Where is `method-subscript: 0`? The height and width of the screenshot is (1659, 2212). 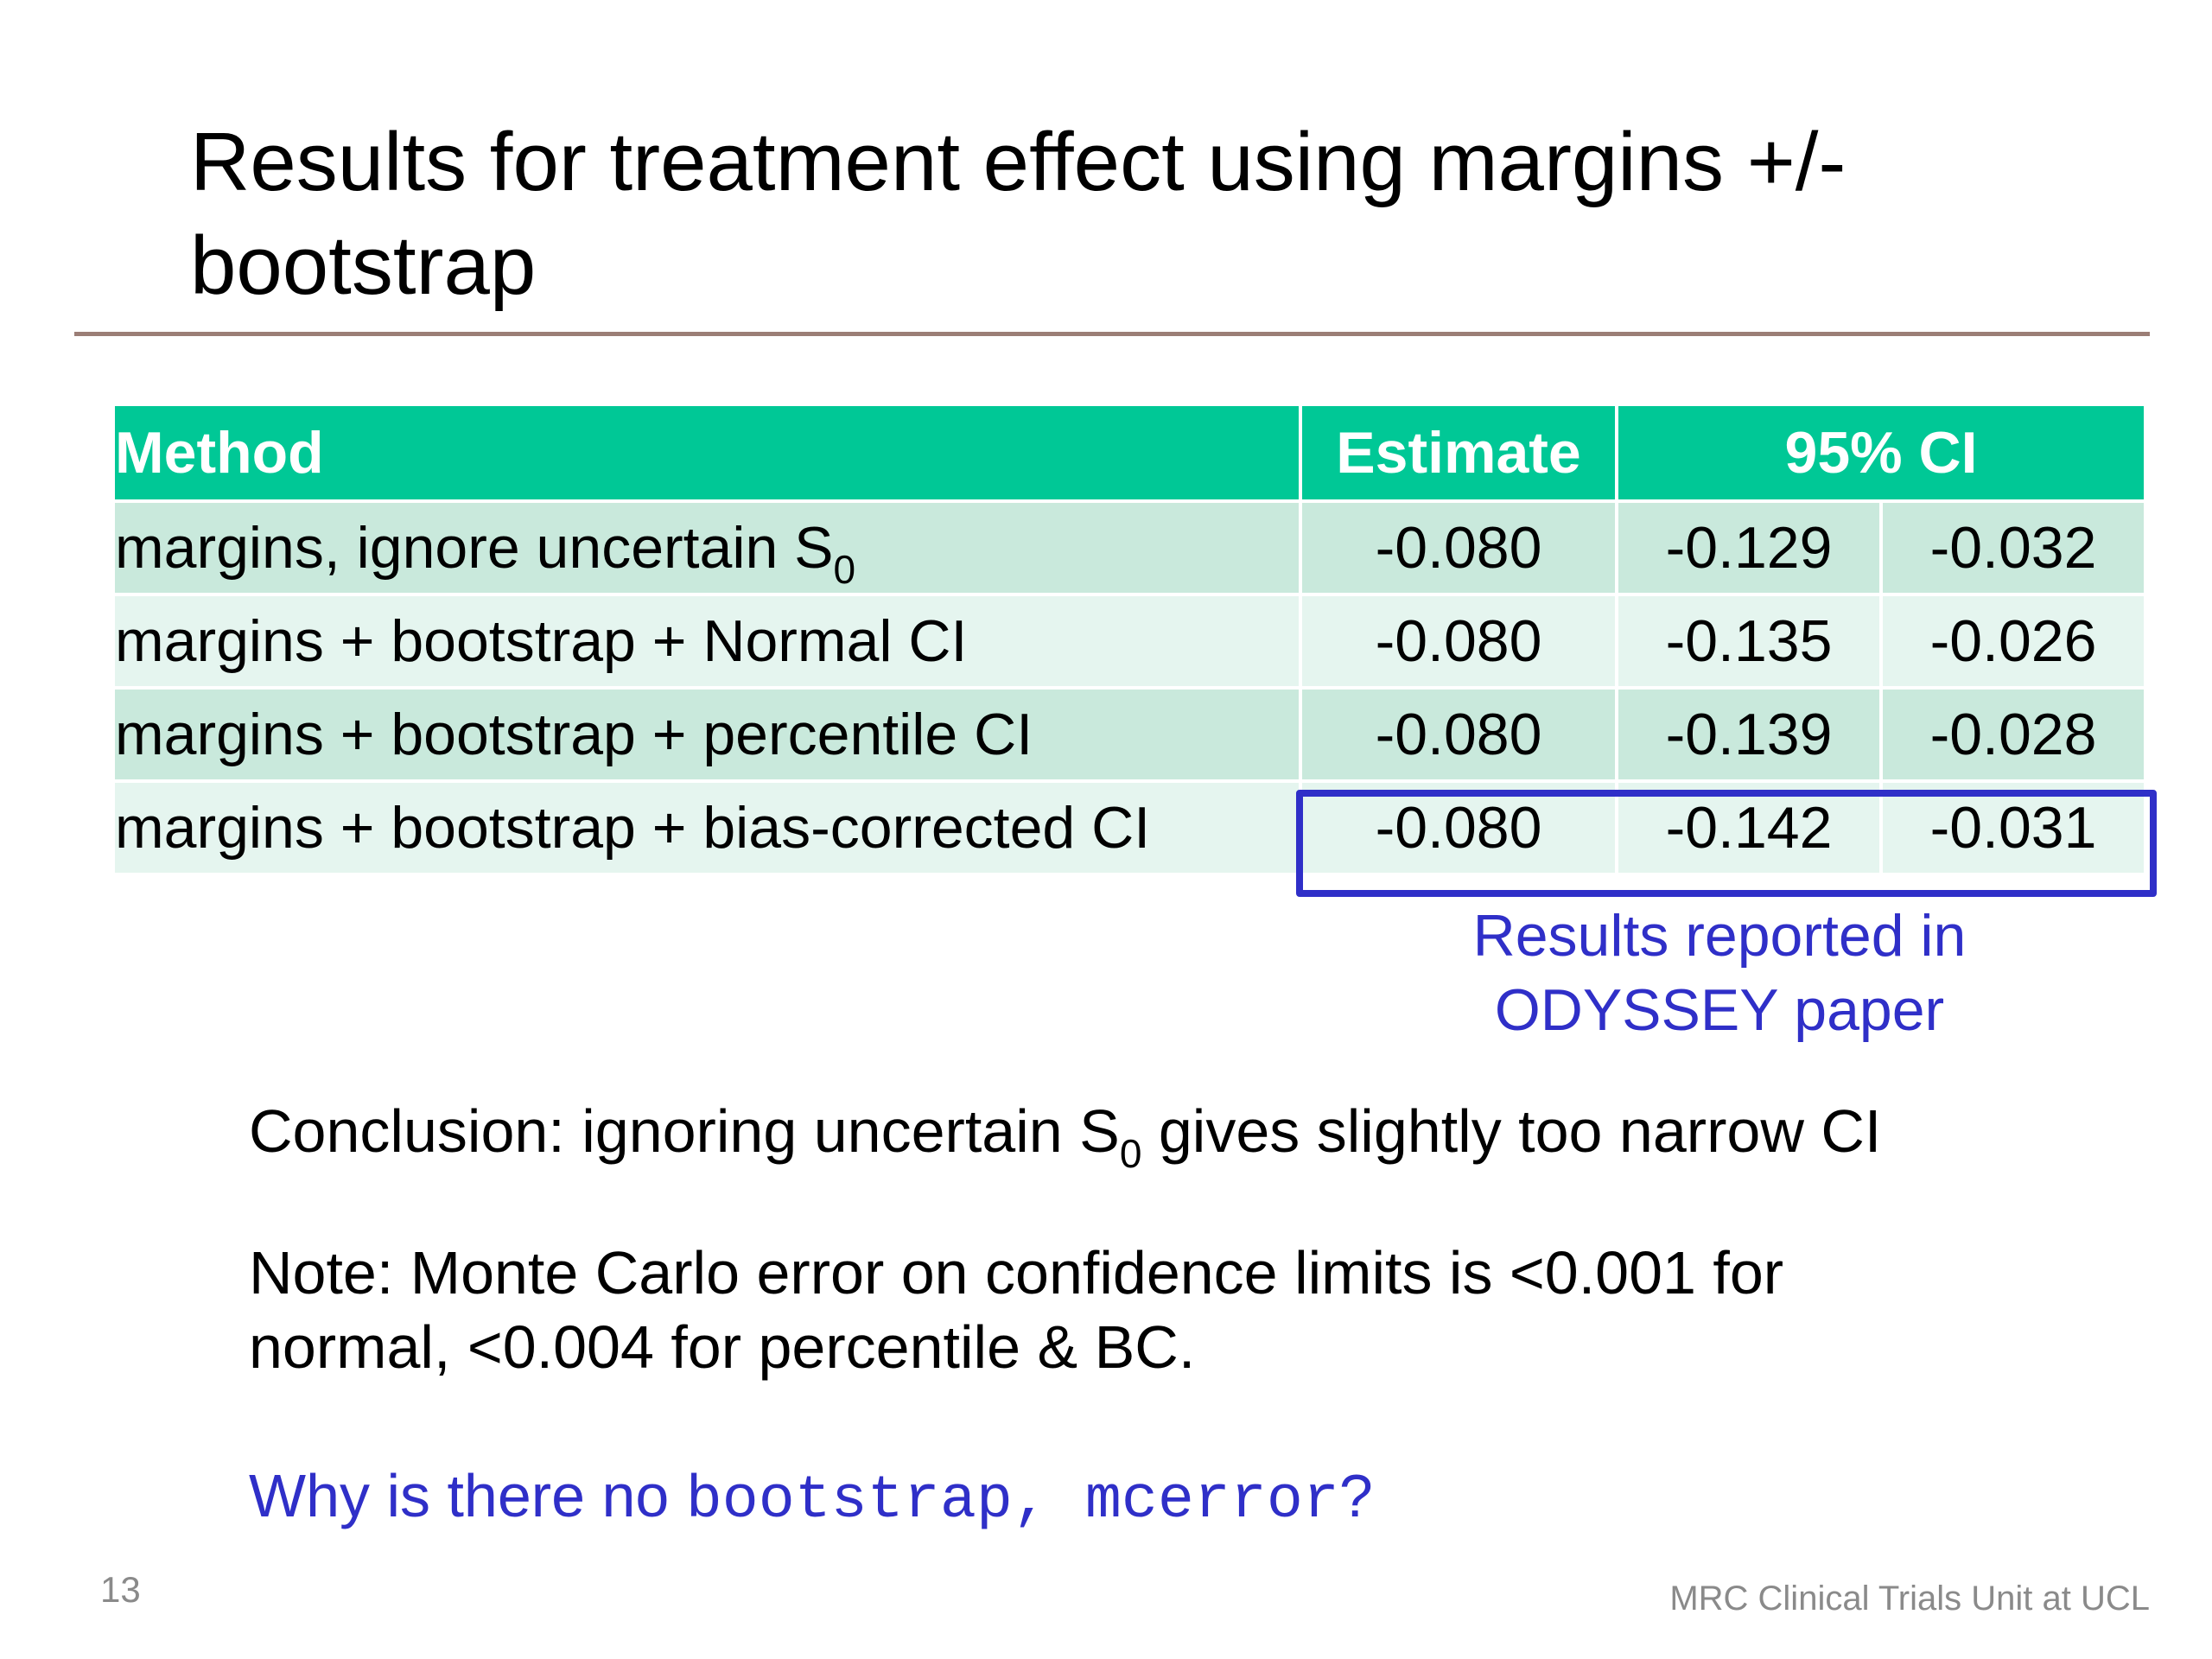 method-subscript: 0 is located at coordinates (844, 569).